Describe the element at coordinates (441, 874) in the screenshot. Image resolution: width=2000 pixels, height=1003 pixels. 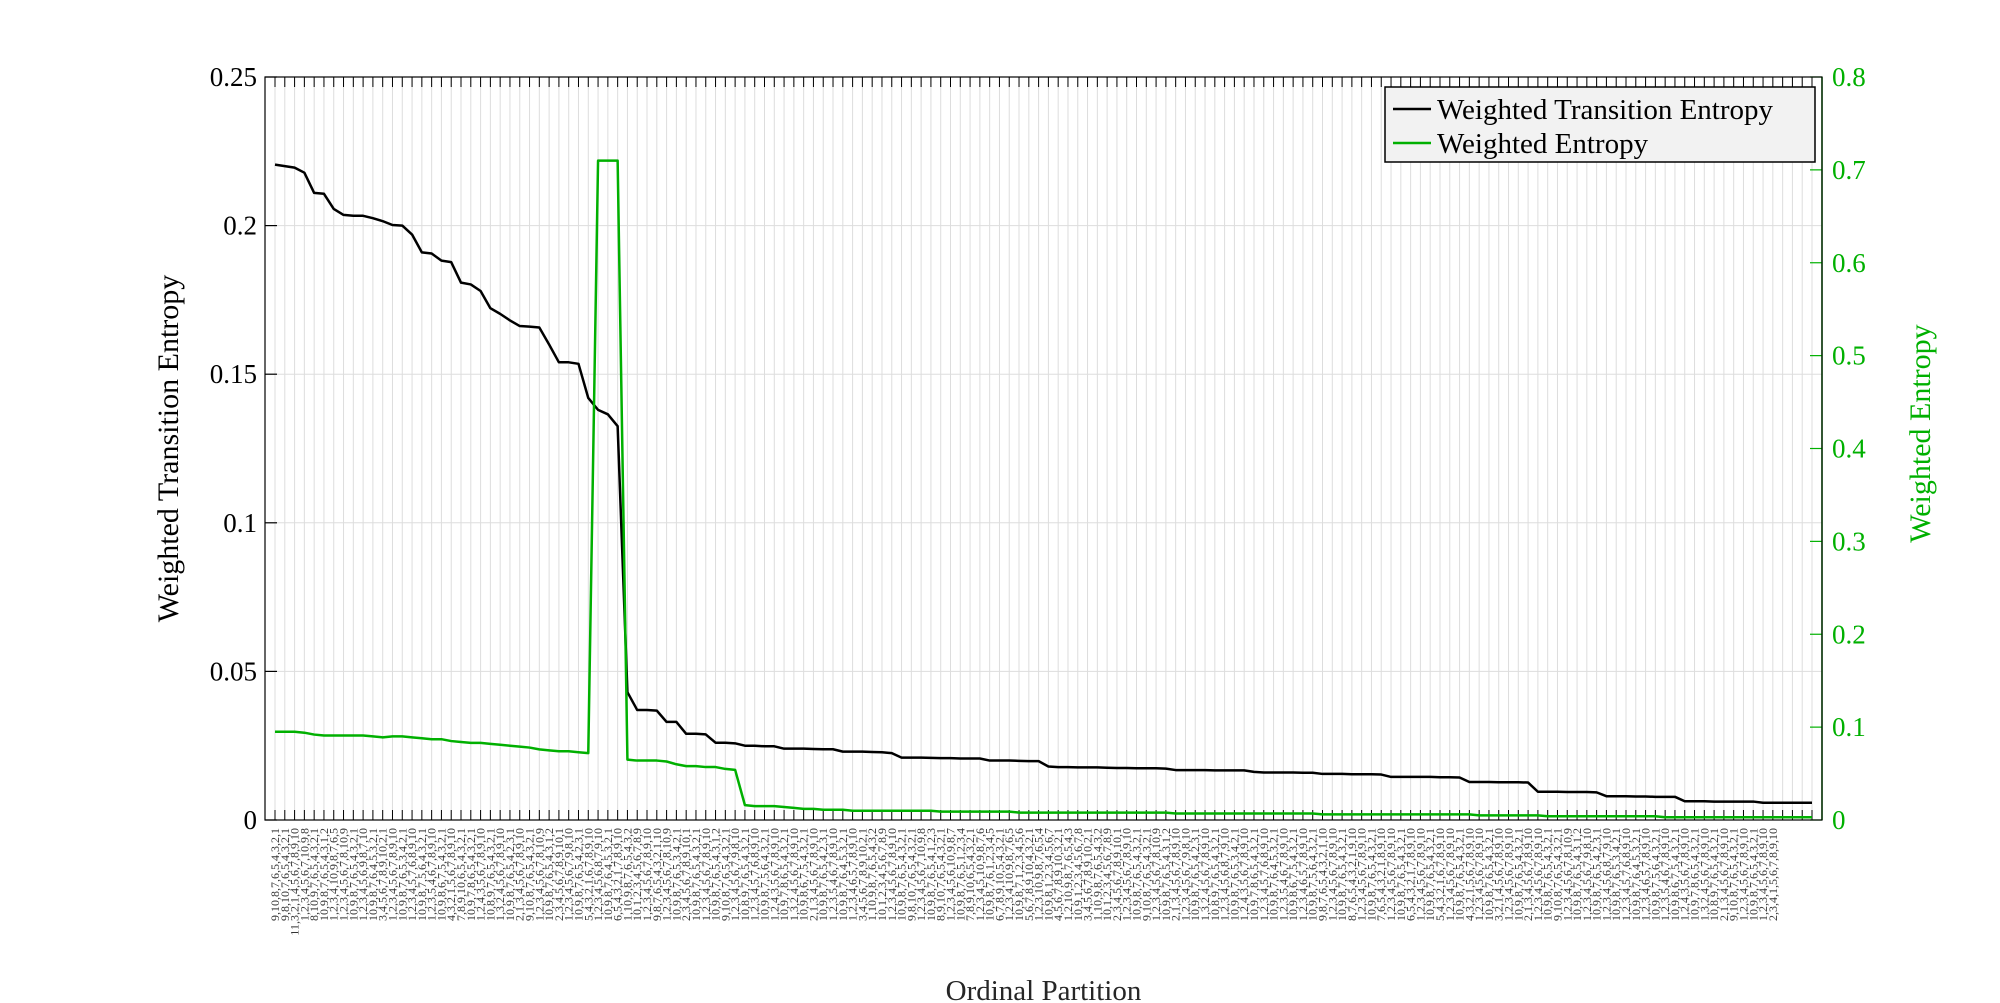
I see `x-tick-label: 10,9,8,6,7,5,4,3,2,1` at that location.